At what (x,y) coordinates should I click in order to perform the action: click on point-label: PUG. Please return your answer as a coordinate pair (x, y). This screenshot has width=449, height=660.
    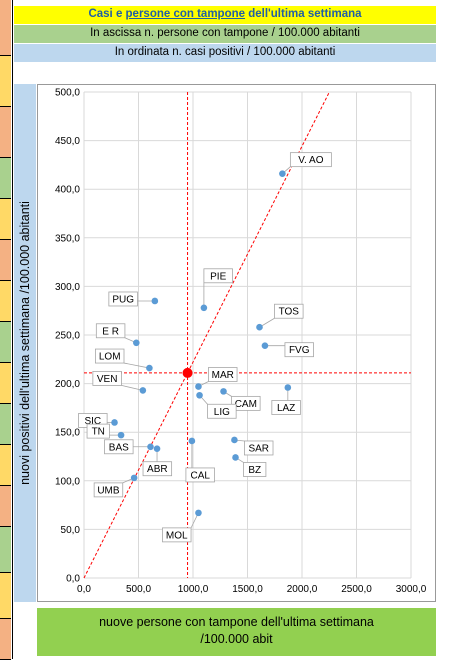
    Looking at the image, I should click on (123, 299).